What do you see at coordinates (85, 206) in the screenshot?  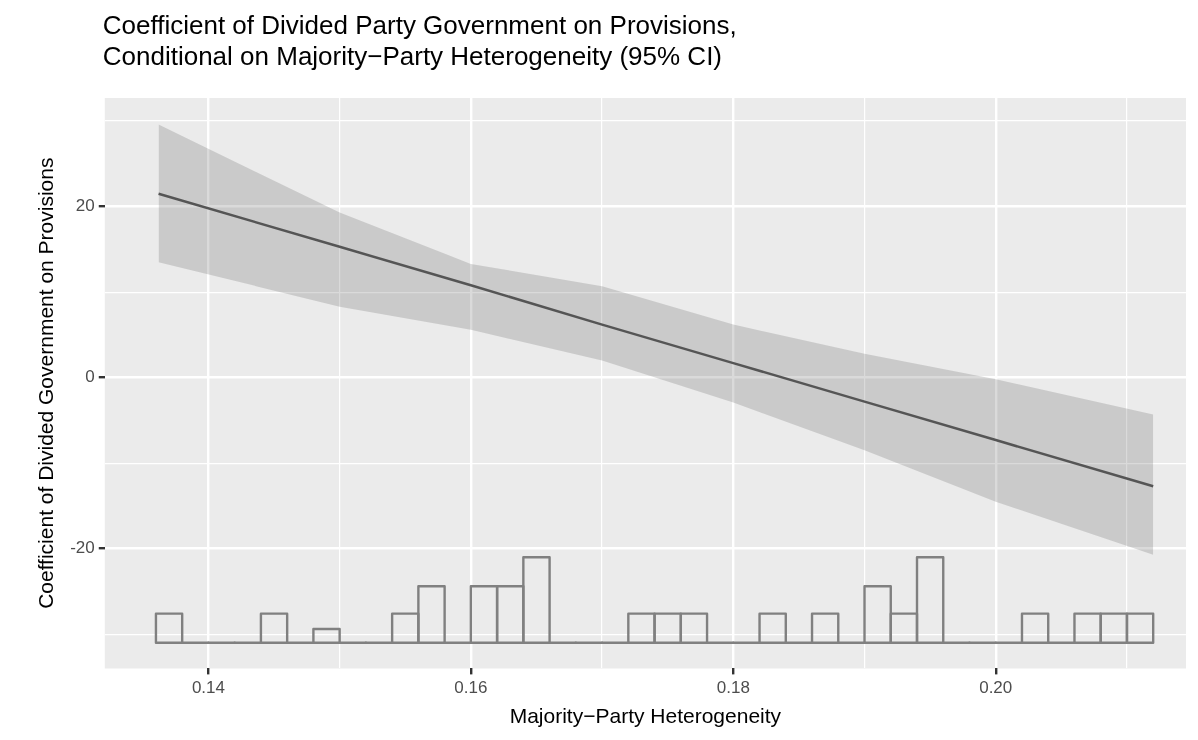 I see `y-tick-label: 20` at bounding box center [85, 206].